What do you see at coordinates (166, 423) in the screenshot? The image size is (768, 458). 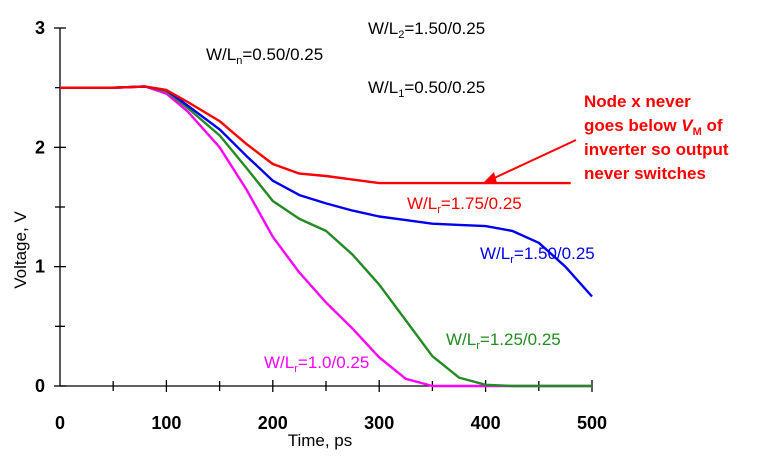 I see `x-tick-label: 100` at bounding box center [166, 423].